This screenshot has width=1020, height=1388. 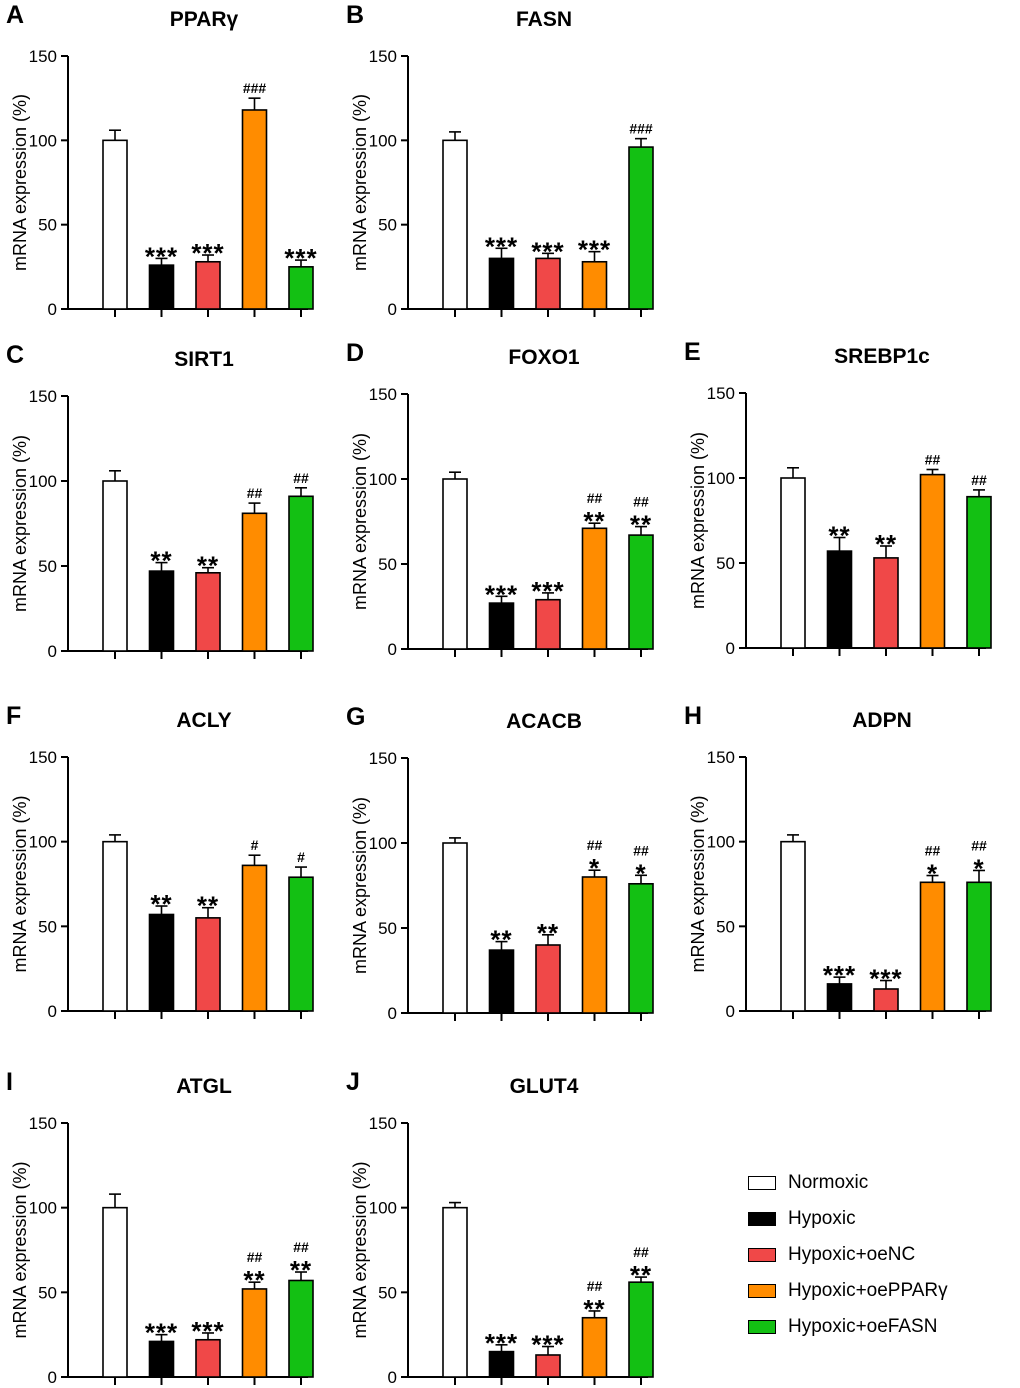 What do you see at coordinates (301, 857) in the screenshot?
I see `significance-hashes: #` at bounding box center [301, 857].